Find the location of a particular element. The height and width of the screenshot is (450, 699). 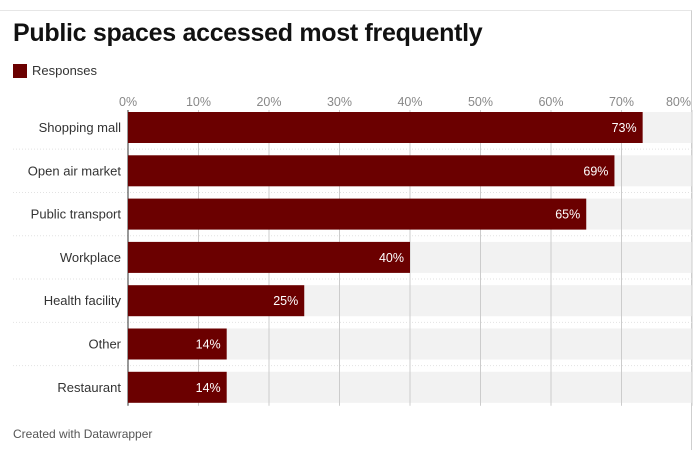

bar-value-label: 25% is located at coordinates (285, 301).